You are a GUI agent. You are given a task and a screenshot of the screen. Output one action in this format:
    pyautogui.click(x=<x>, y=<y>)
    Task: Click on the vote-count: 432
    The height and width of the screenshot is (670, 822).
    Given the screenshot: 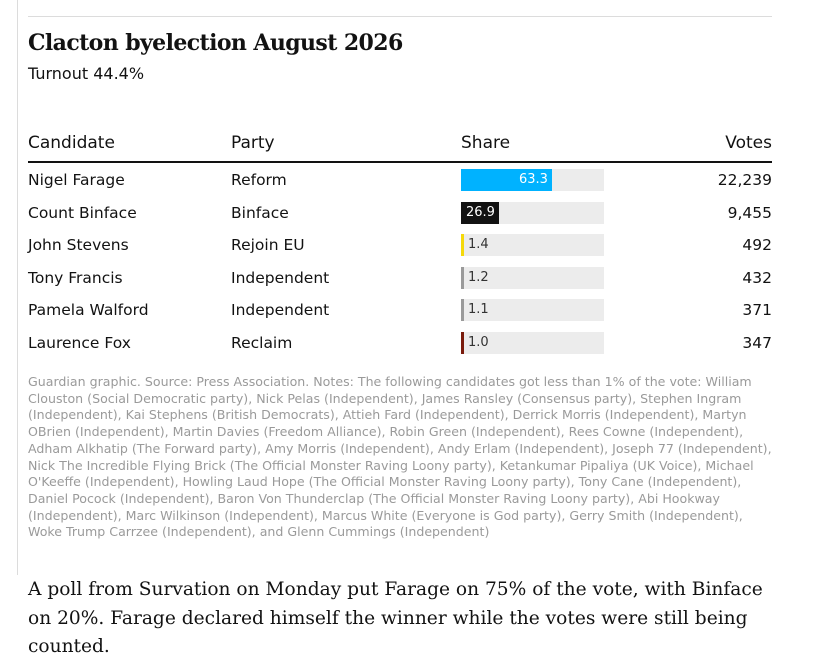 What is the action you would take?
    pyautogui.click(x=757, y=277)
    